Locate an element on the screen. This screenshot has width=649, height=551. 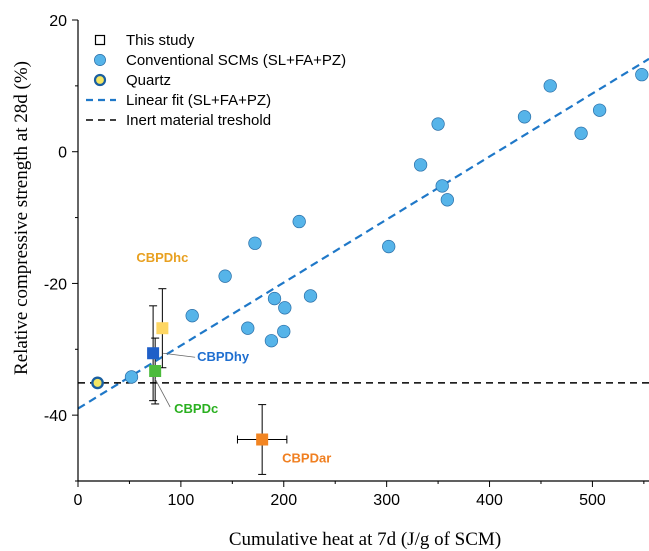
x-axis-title: Cumulative heat at 7d (J/g of SCM) is located at coordinates (365, 539).